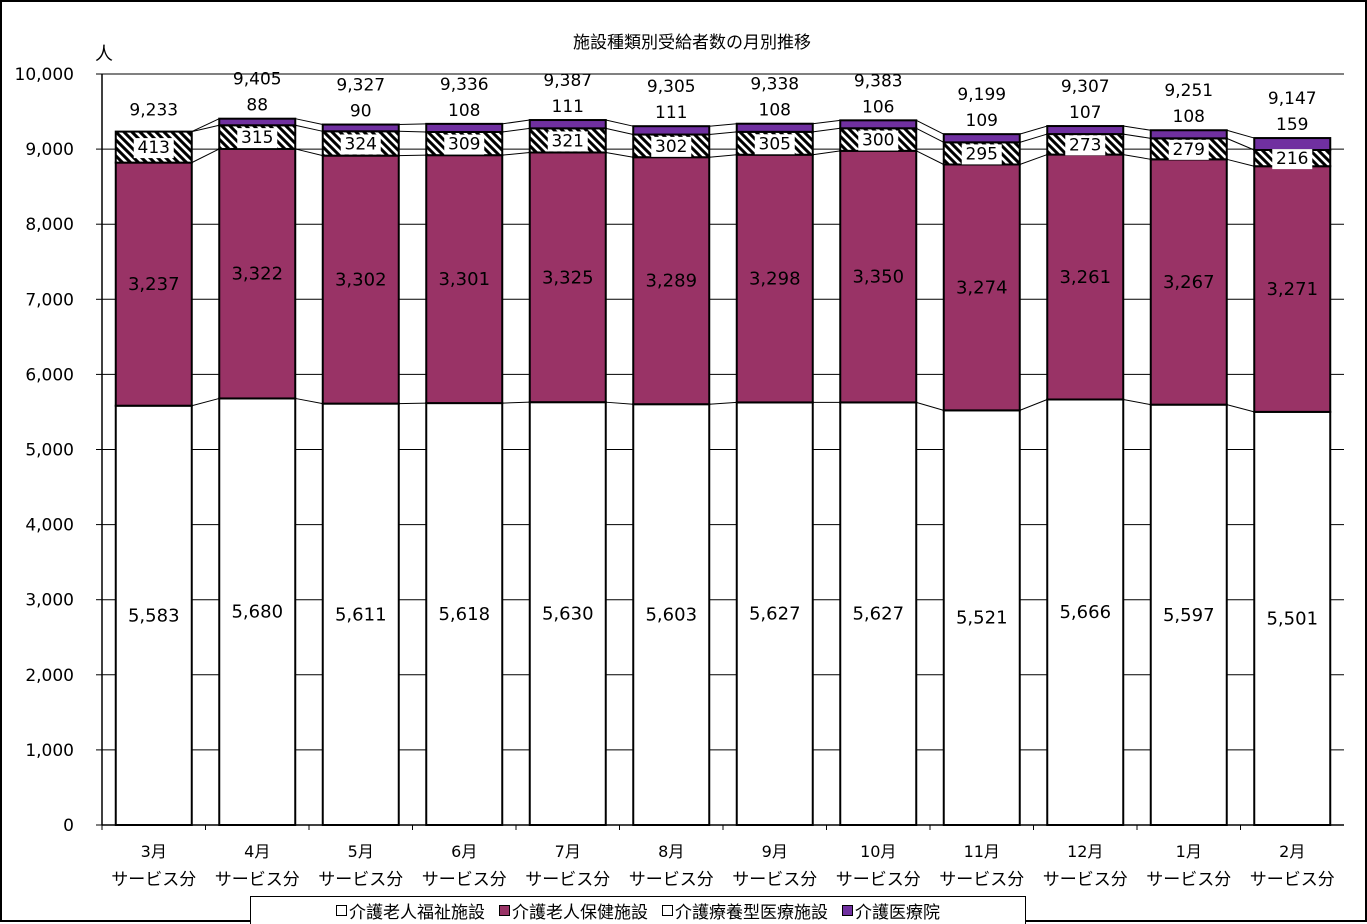 The height and width of the screenshot is (924, 1367). What do you see at coordinates (1292, 125) in the screenshot?
I see `data-label: 159` at bounding box center [1292, 125].